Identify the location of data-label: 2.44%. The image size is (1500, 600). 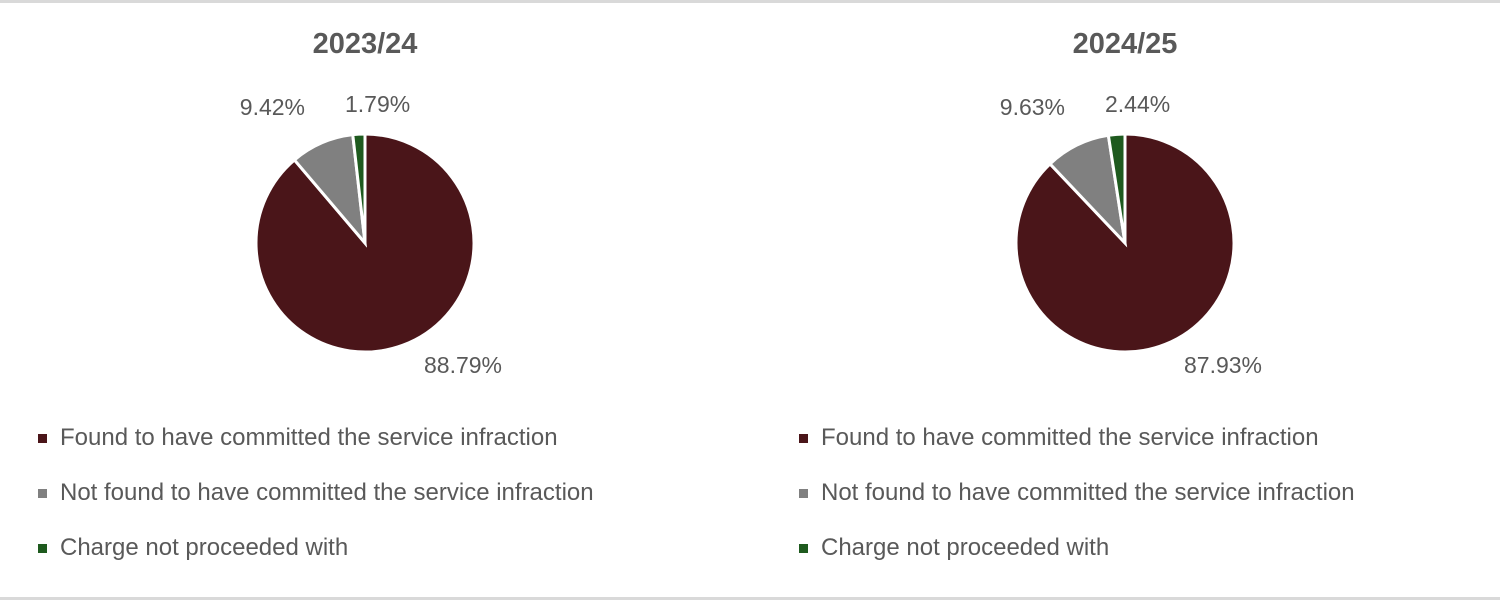
(1137, 104).